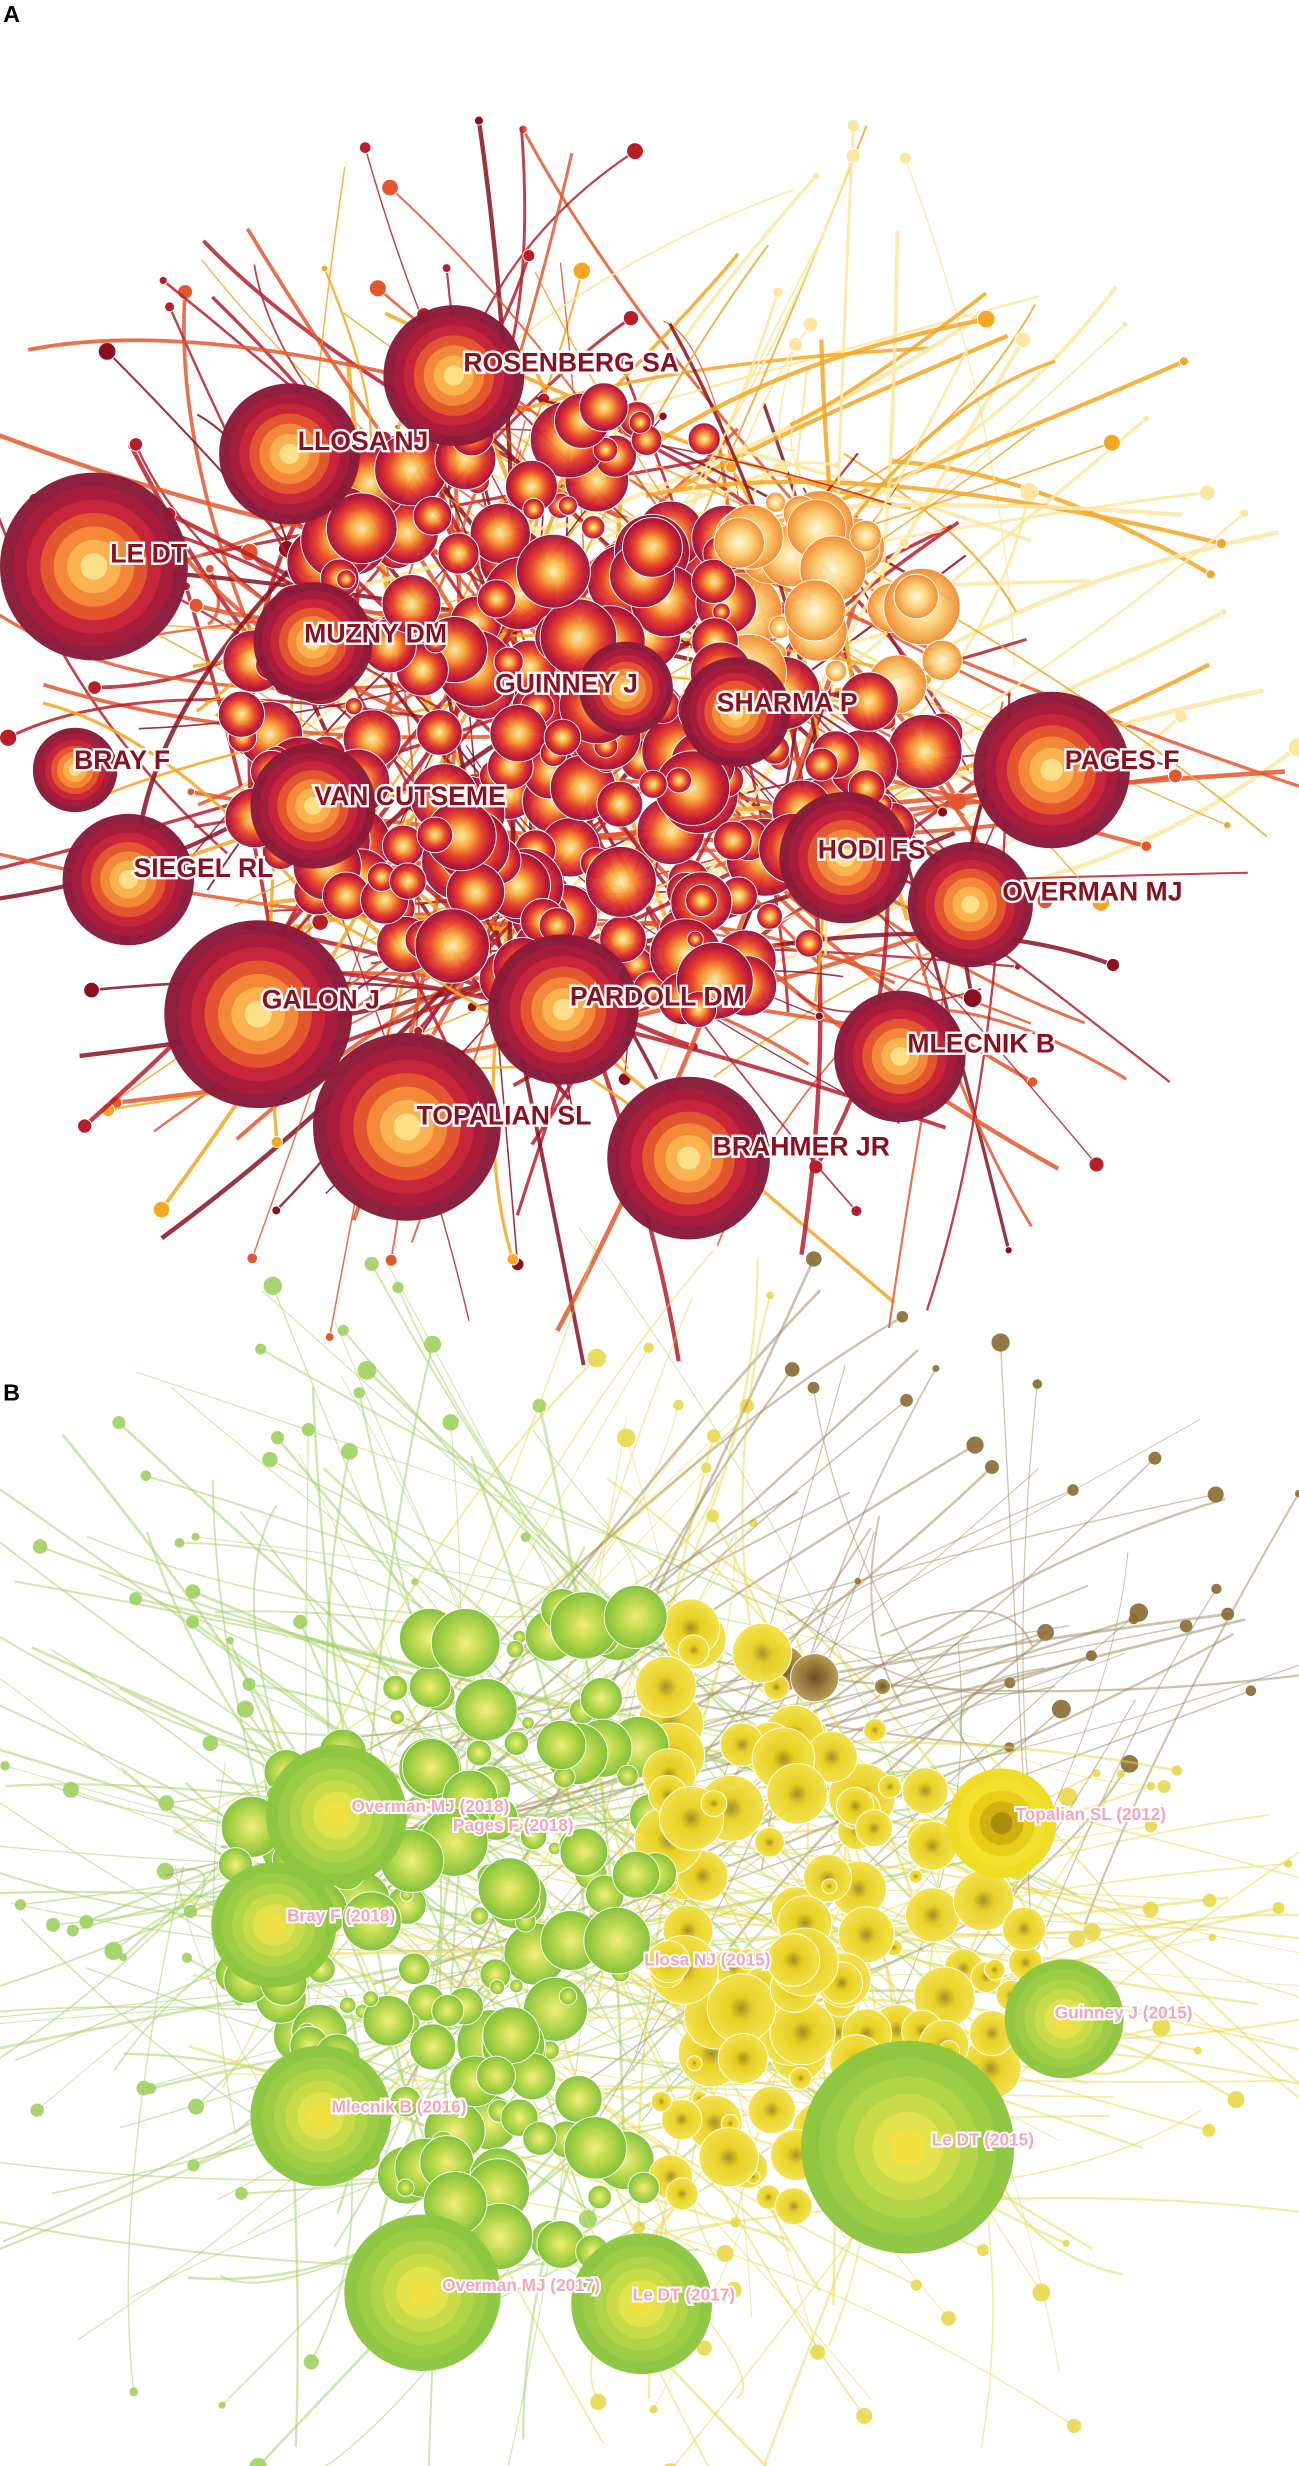  What do you see at coordinates (707, 1959) in the screenshot?
I see `node-label: Llosa NJ (2015)` at bounding box center [707, 1959].